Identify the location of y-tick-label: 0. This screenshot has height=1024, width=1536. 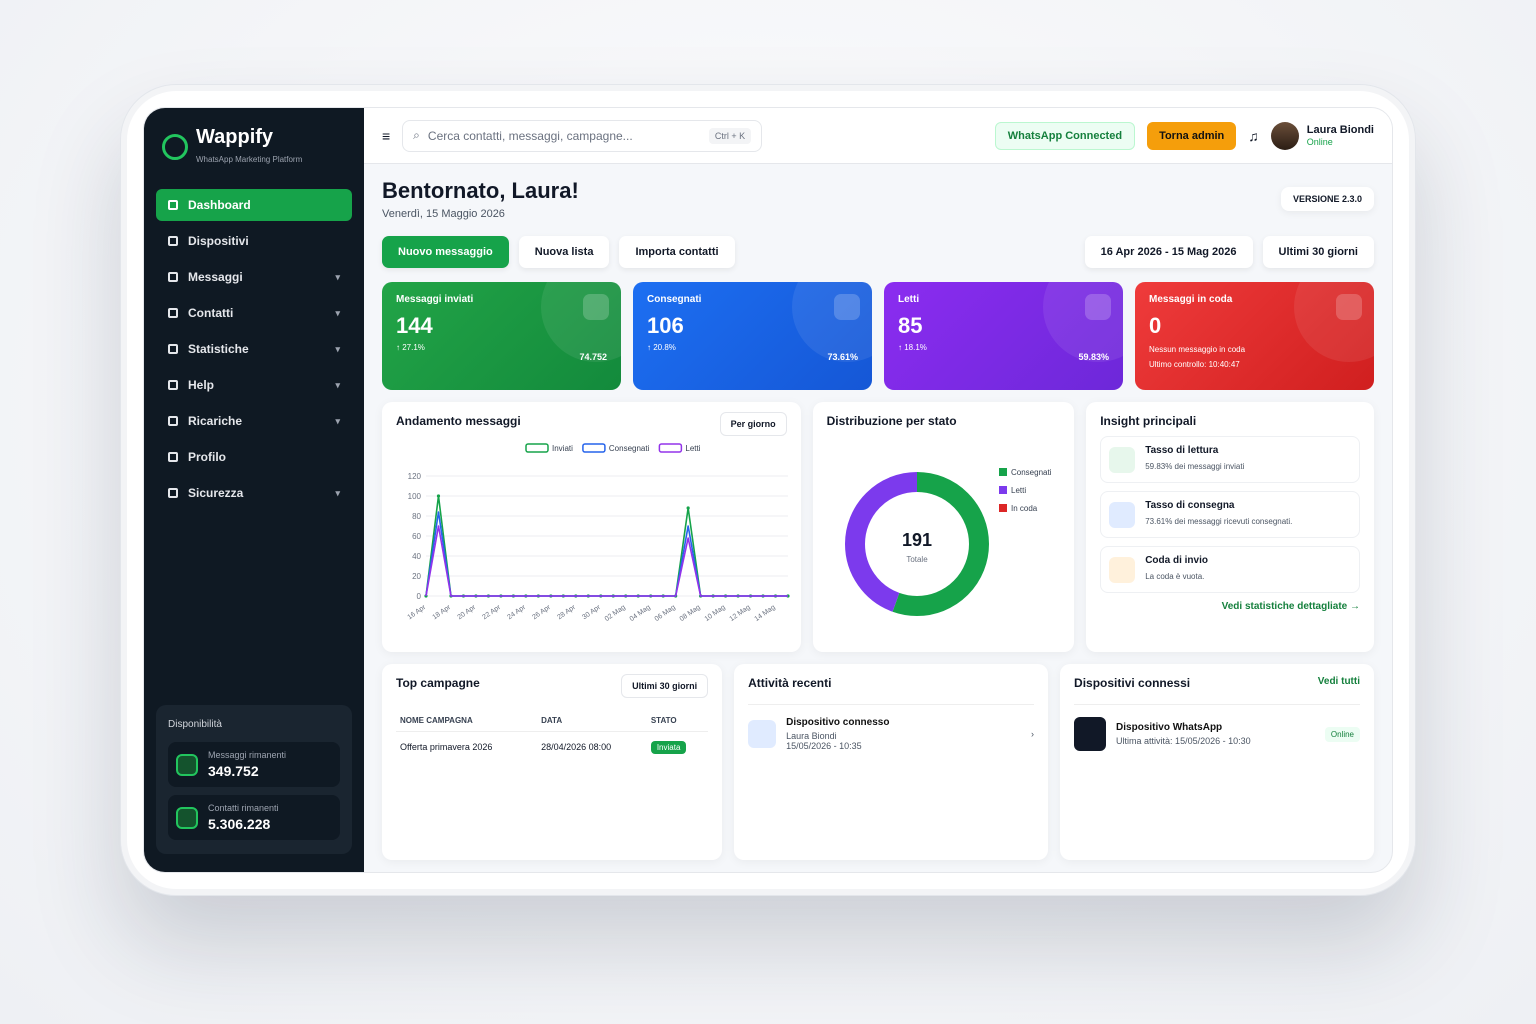
(419, 596).